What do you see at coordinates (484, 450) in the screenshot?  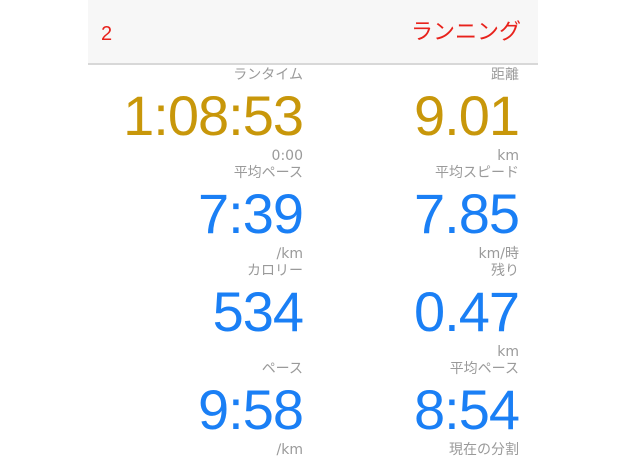 I see `metric-unit: 現在の分割` at bounding box center [484, 450].